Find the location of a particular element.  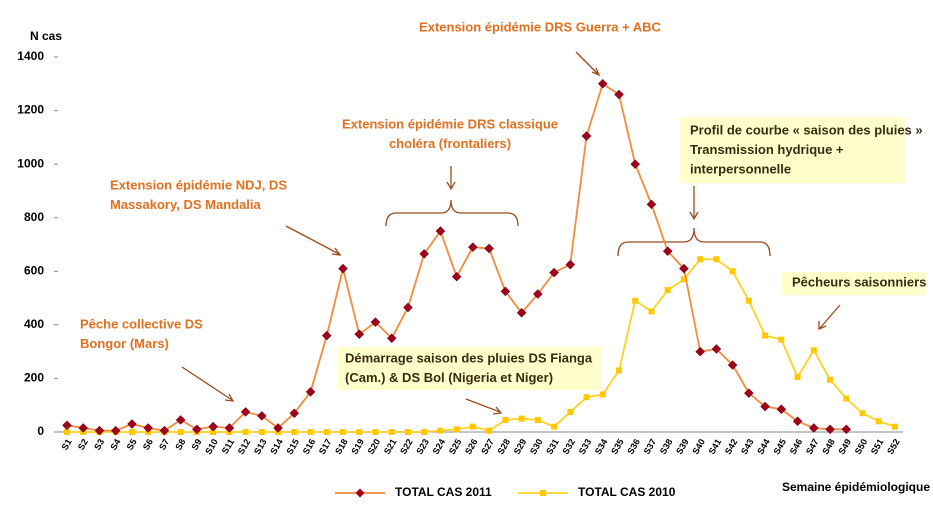

x-tick-label: S4 is located at coordinates (115, 444).